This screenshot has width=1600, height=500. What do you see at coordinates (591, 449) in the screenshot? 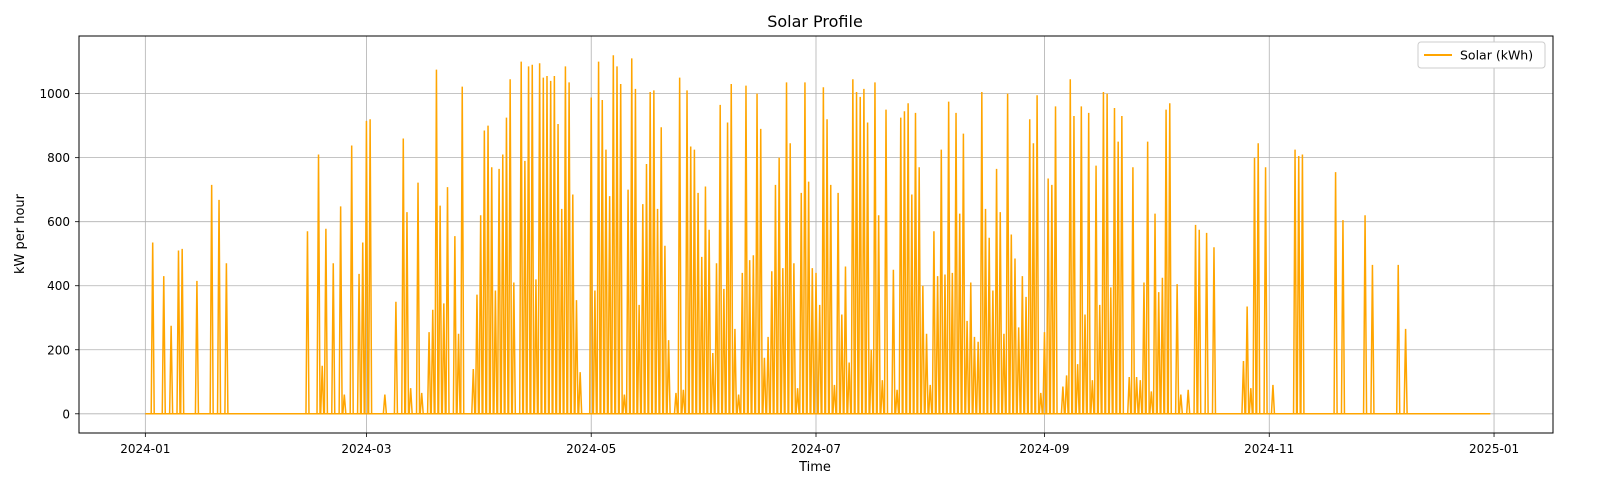
I see `x-tick-label-2: 2024-05` at bounding box center [591, 449].